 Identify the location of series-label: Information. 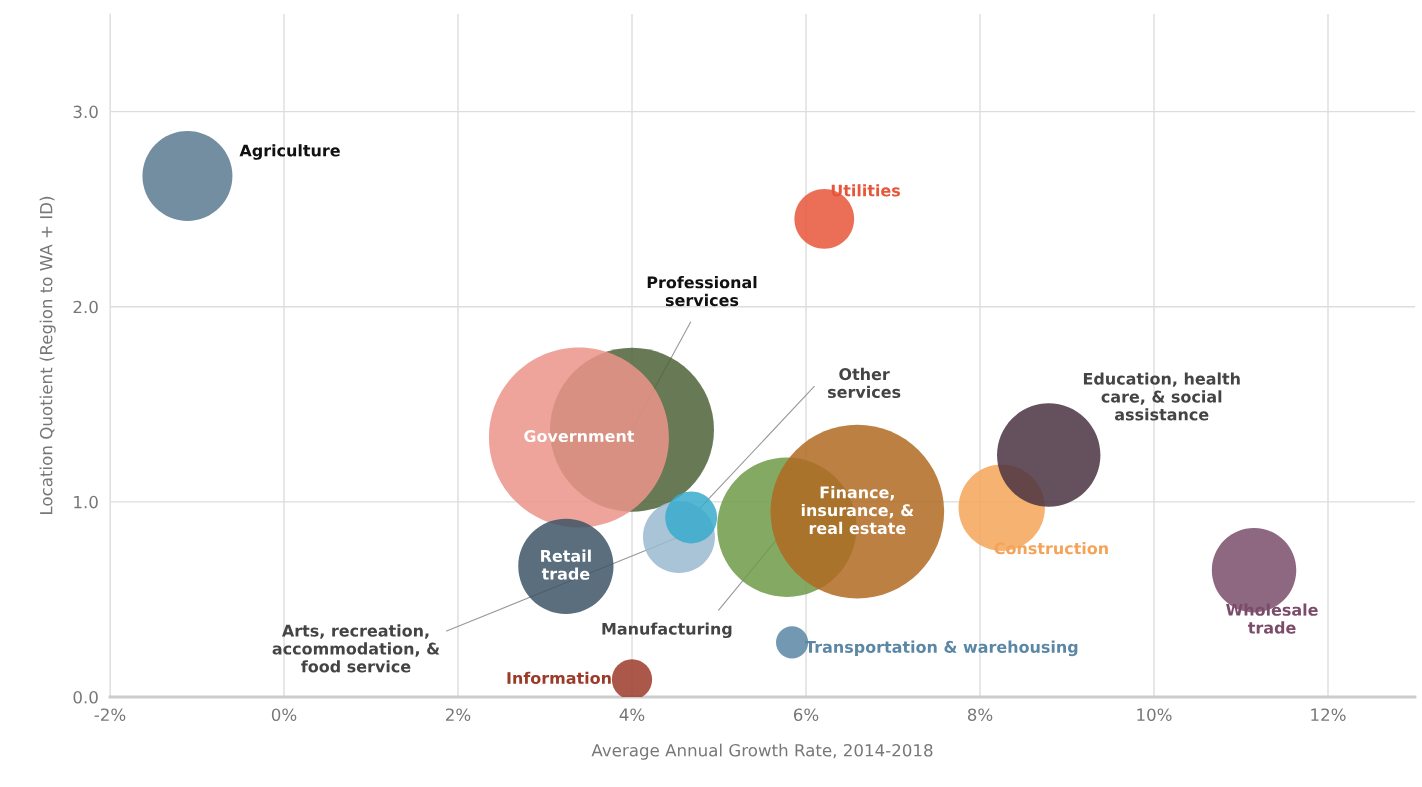
(559, 678).